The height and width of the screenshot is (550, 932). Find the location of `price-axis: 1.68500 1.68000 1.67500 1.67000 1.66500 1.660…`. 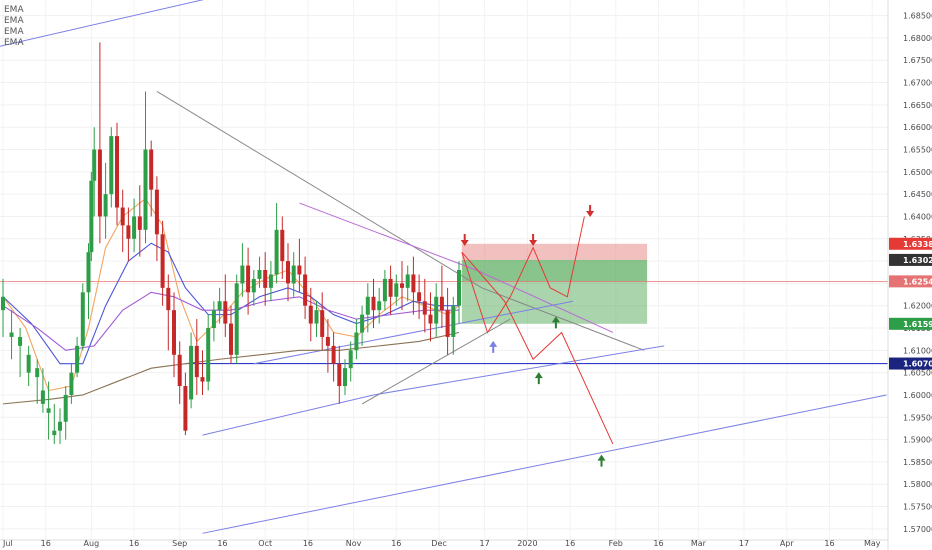

price-axis: 1.68500 1.68000 1.67500 1.67000 1.66500 1.660… is located at coordinates (909, 275).